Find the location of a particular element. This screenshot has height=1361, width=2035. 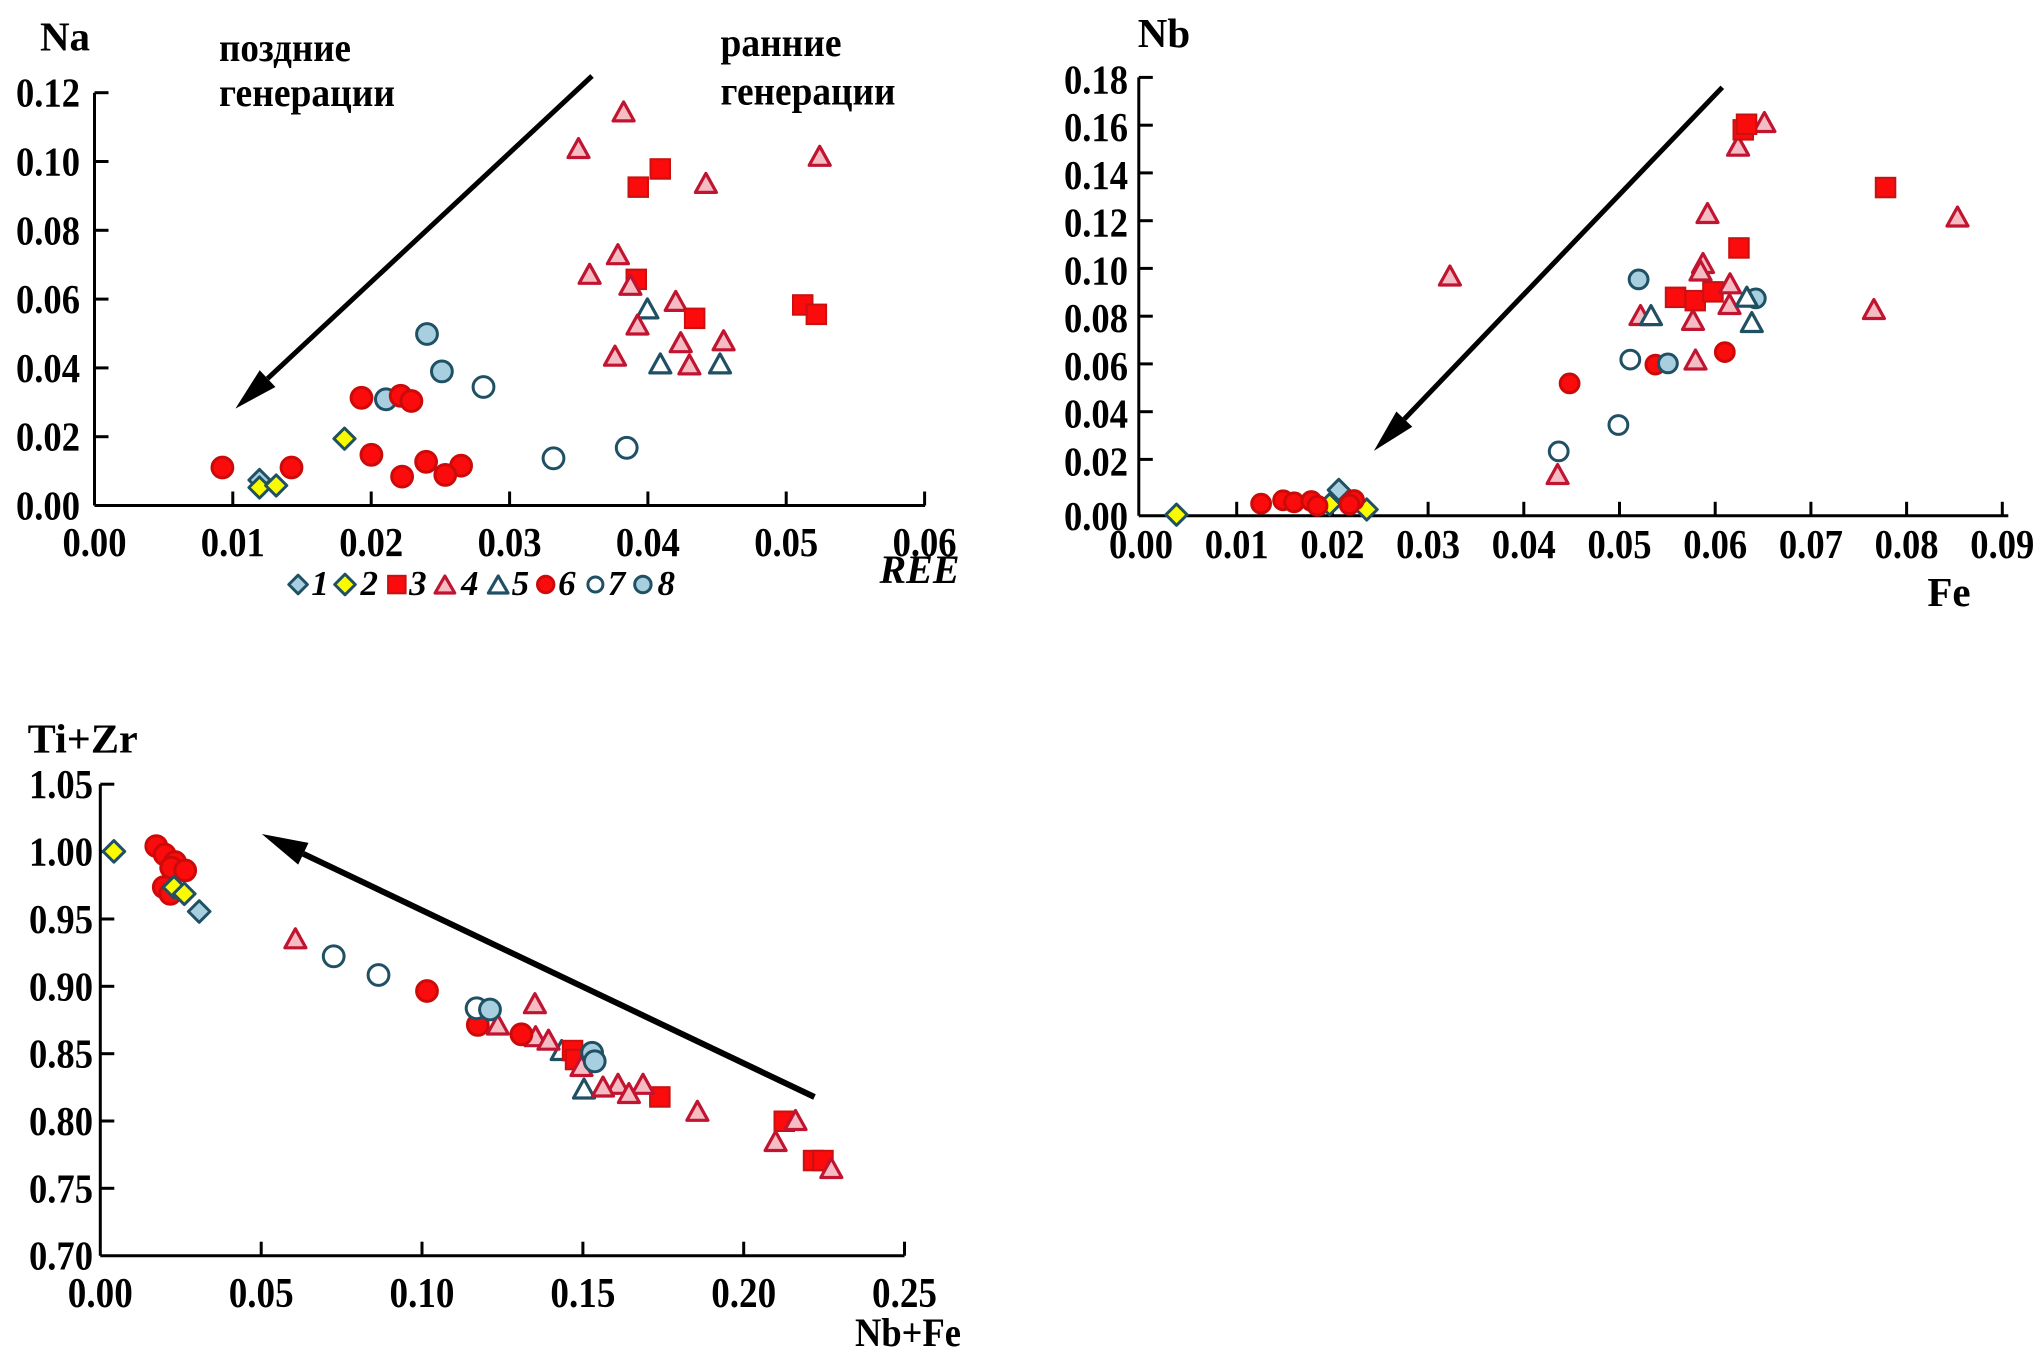

svg-text: Fe is located at coordinates (1948, 592).